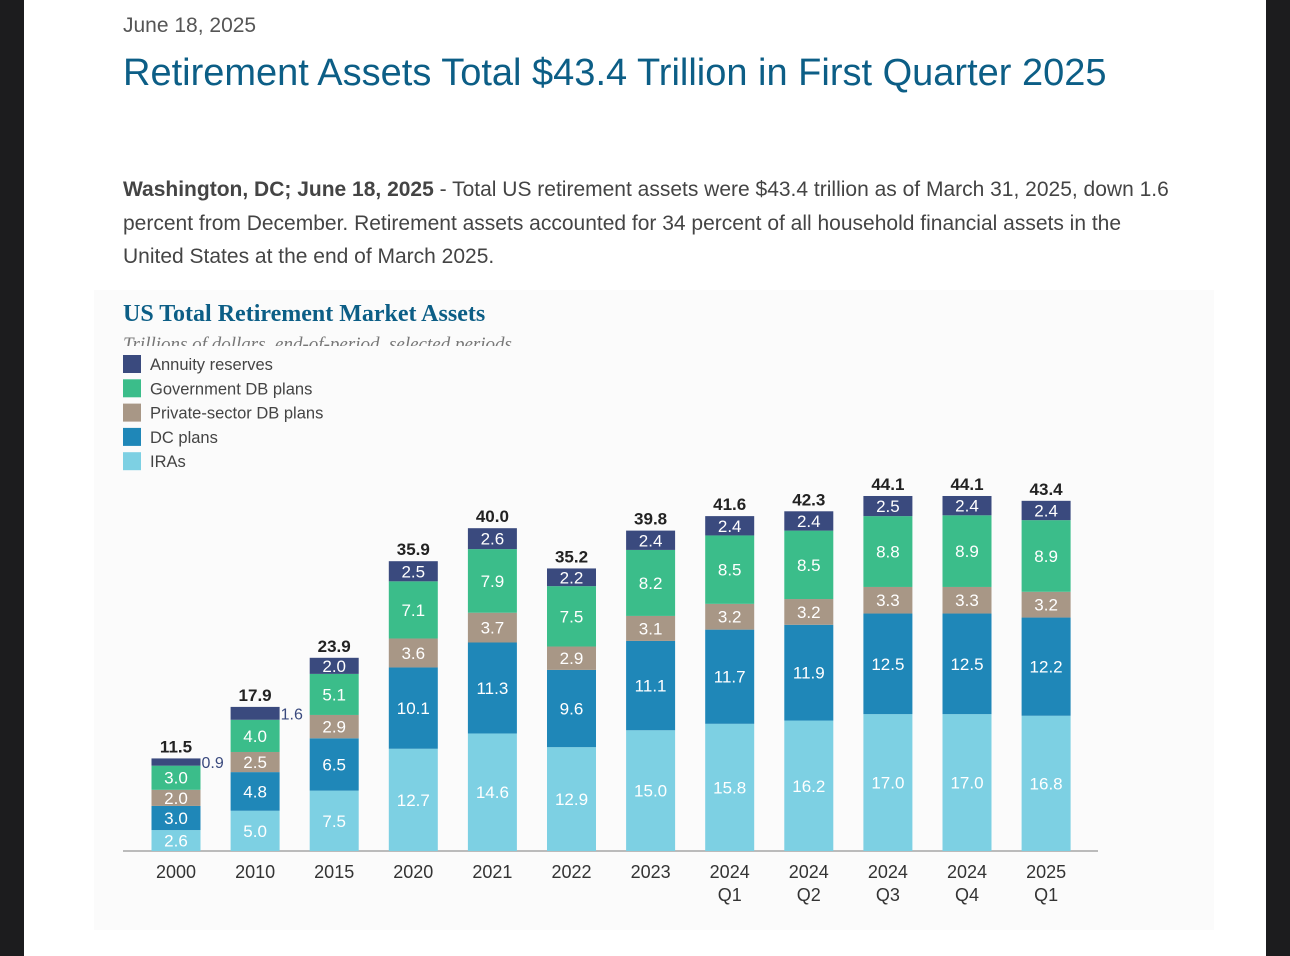 The height and width of the screenshot is (956, 1290). Describe the element at coordinates (176, 746) in the screenshot. I see `bar-total-label: 11.5` at that location.